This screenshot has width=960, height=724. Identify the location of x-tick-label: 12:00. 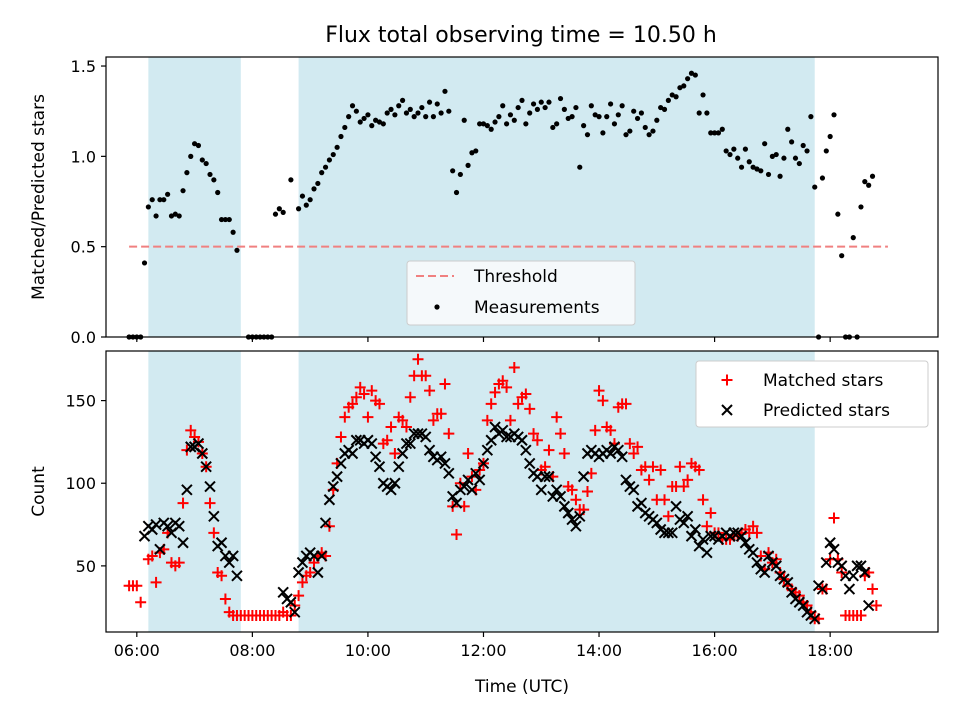
(483, 650).